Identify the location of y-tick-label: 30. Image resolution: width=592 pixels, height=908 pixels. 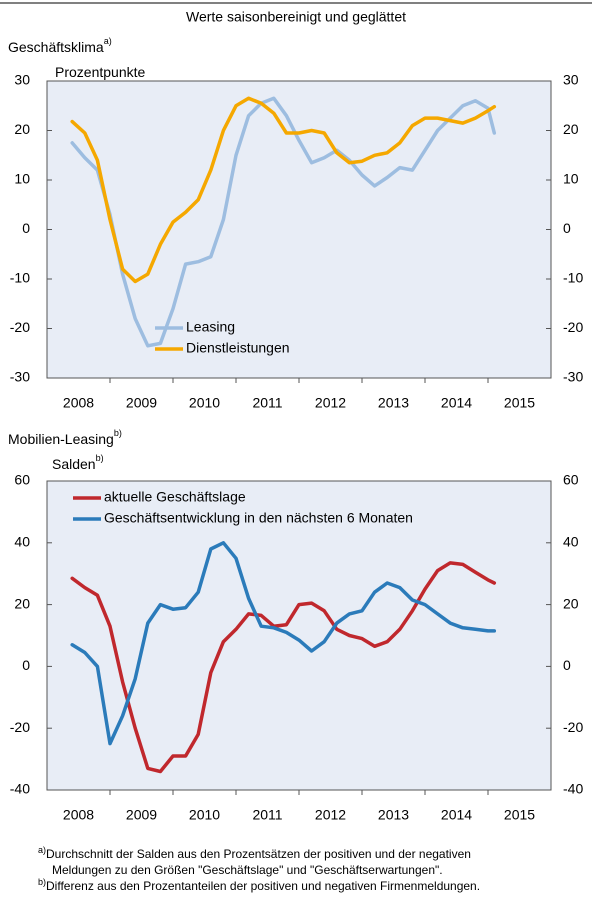
(22, 80).